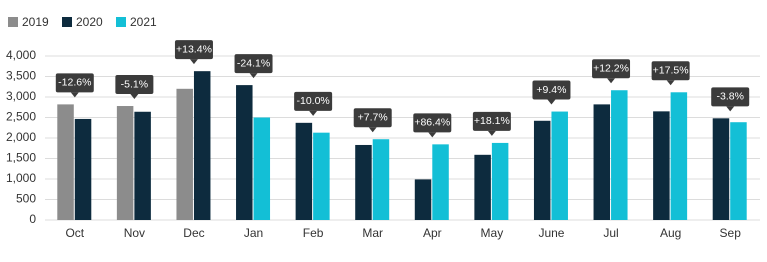 This screenshot has width=767, height=262. I want to click on annotation: -5.1%, so click(134, 84).